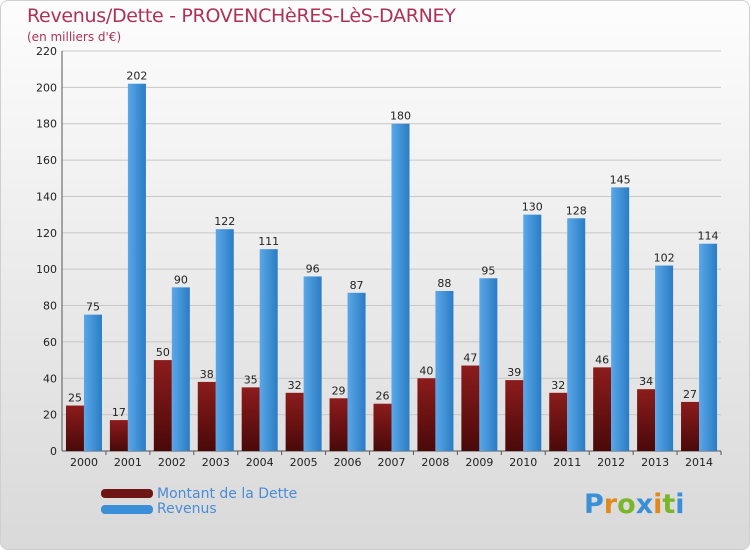 The width and height of the screenshot is (750, 550). Describe the element at coordinates (46, 87) in the screenshot. I see `y-tick-label-200: 200` at that location.